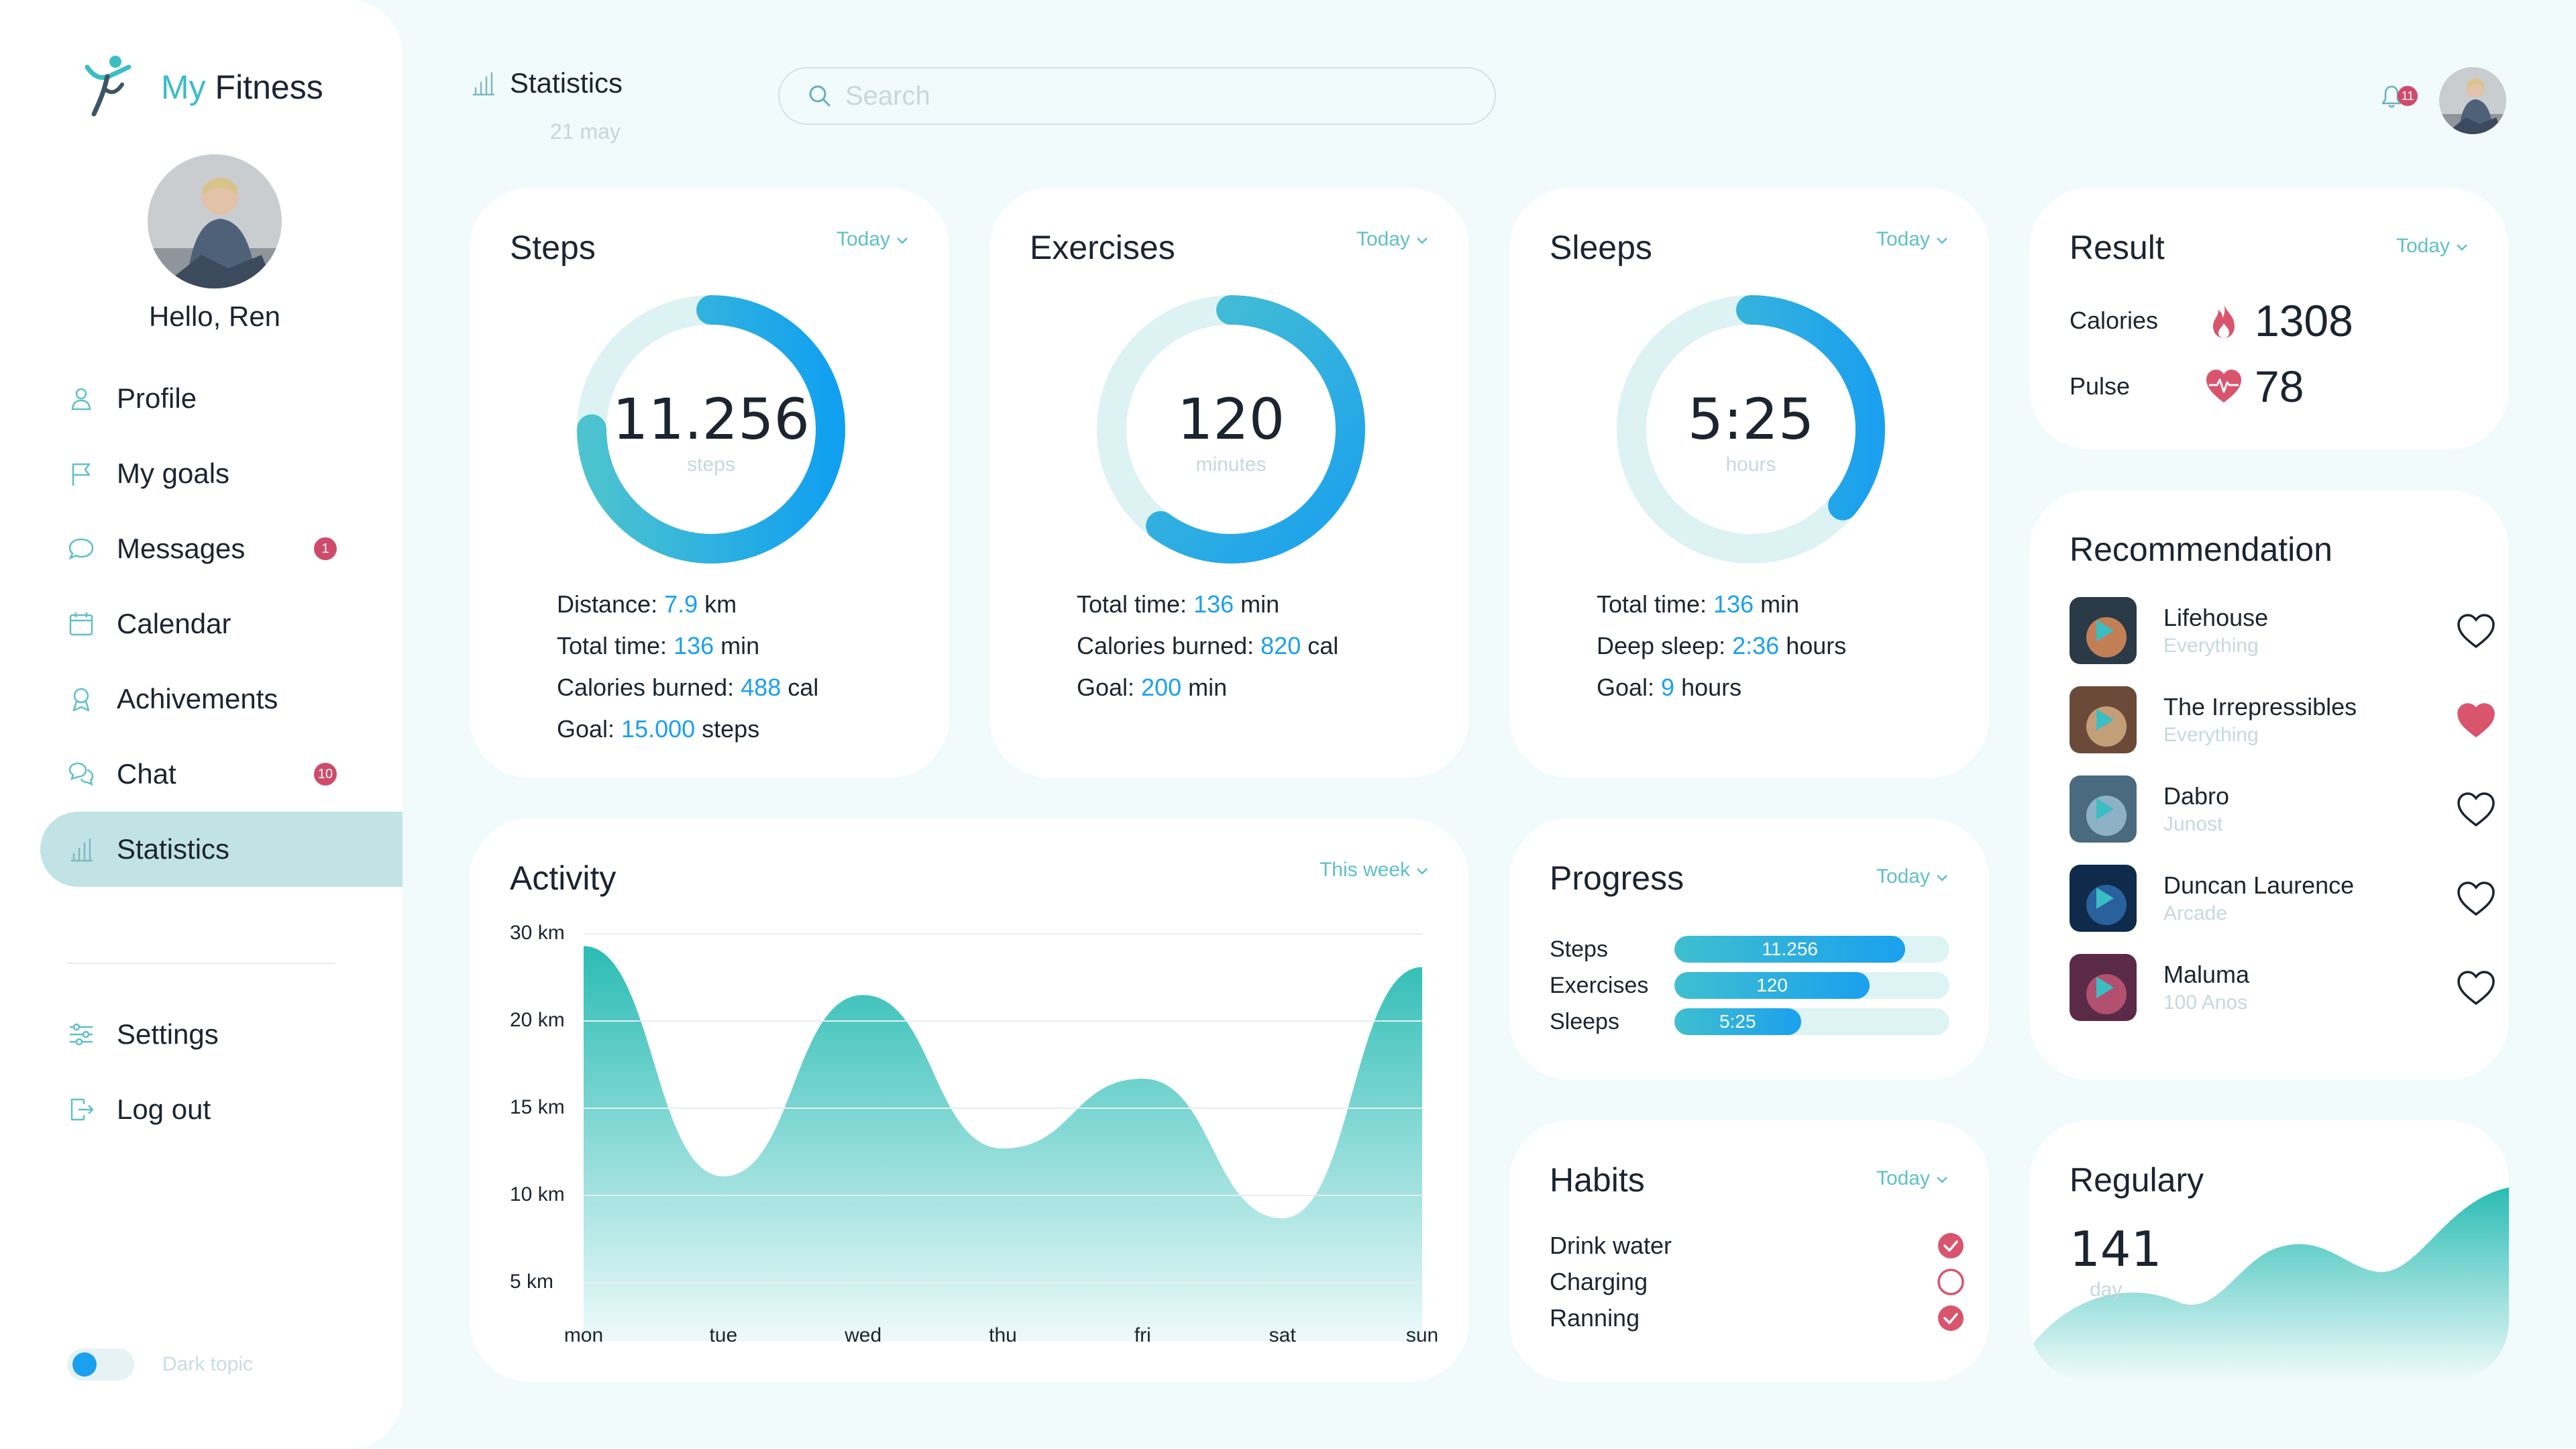 Image resolution: width=2576 pixels, height=1449 pixels. Describe the element at coordinates (1758, 1318) in the screenshot. I see `habit-row: Ranning` at that location.